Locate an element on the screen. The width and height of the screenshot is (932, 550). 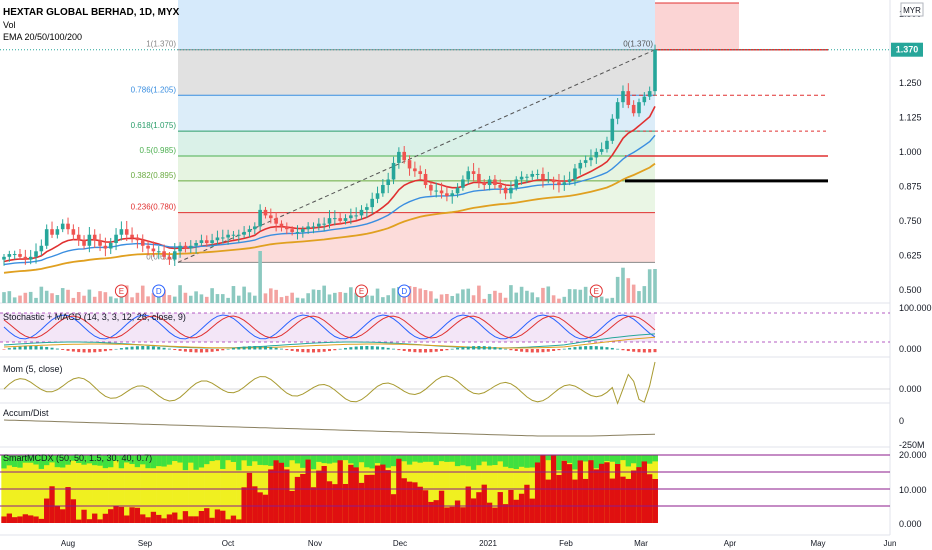
mom-tick-0: 0.000 is located at coordinates (910, 389).